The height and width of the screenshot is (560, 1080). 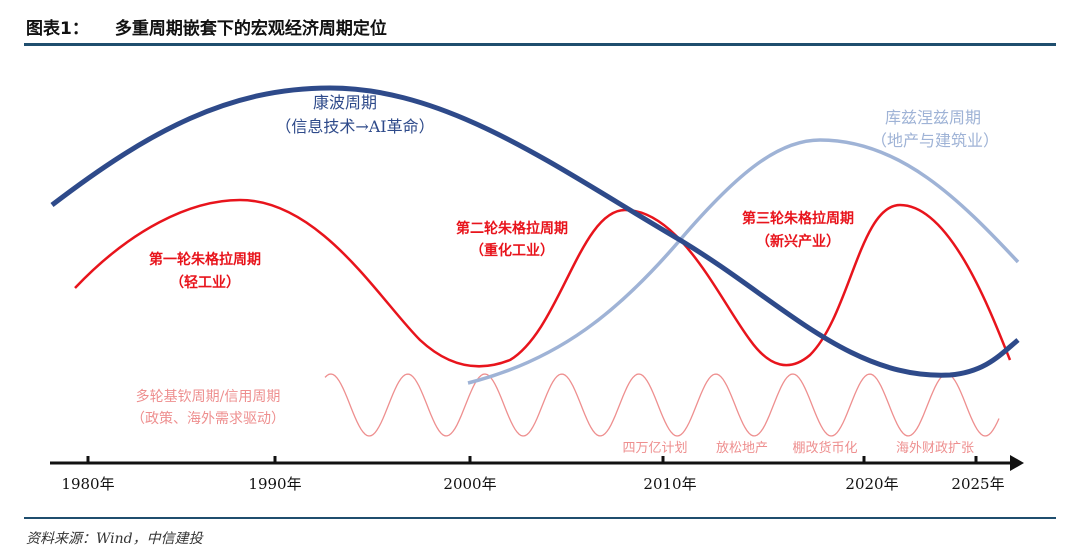 I want to click on event-label: 海外财政扩张, so click(x=935, y=448).